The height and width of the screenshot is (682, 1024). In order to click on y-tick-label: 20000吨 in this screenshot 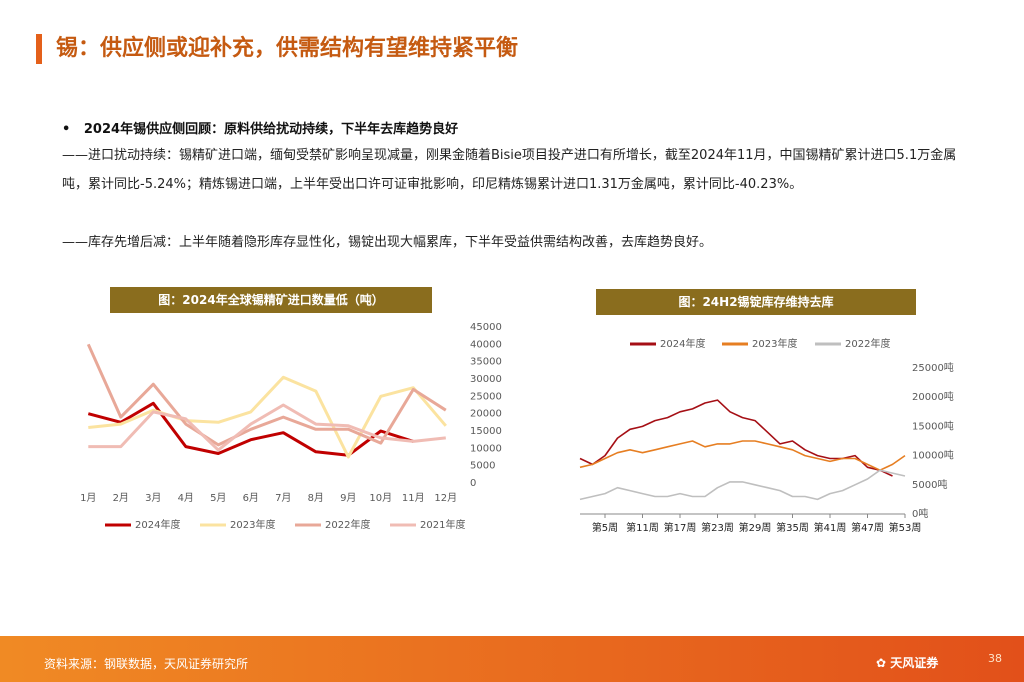, I will do `click(933, 396)`.